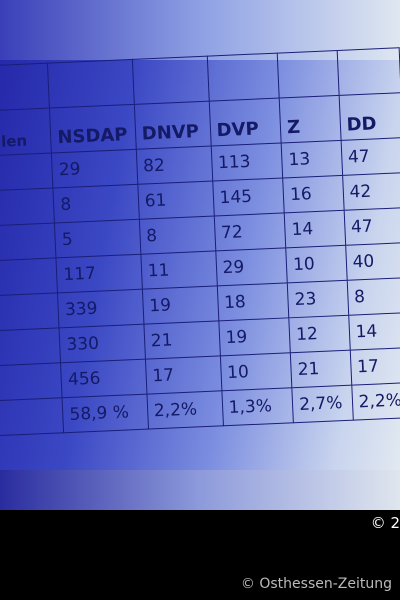  I want to click on table-cell: 12, so click(319, 334).